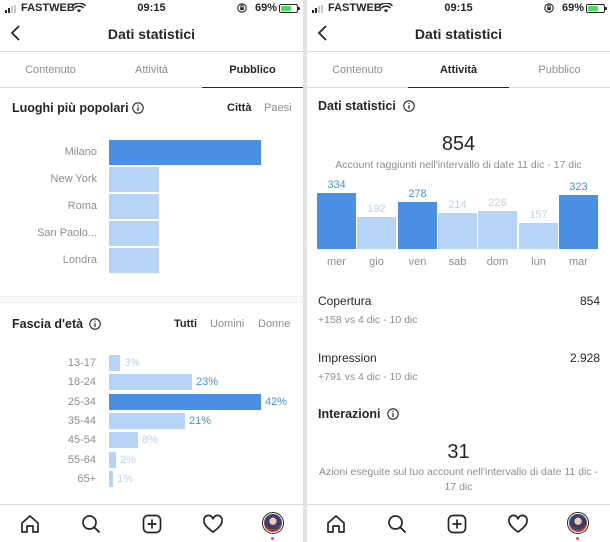  What do you see at coordinates (186, 324) in the screenshot?
I see `filter-all: Tutti` at bounding box center [186, 324].